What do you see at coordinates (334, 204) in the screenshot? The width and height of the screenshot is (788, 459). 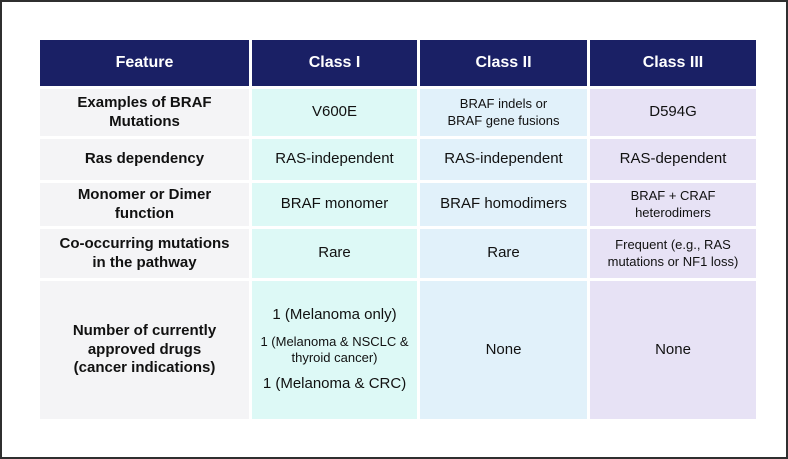 I see `row-monomer-dimer-class1: BRAF monomer` at bounding box center [334, 204].